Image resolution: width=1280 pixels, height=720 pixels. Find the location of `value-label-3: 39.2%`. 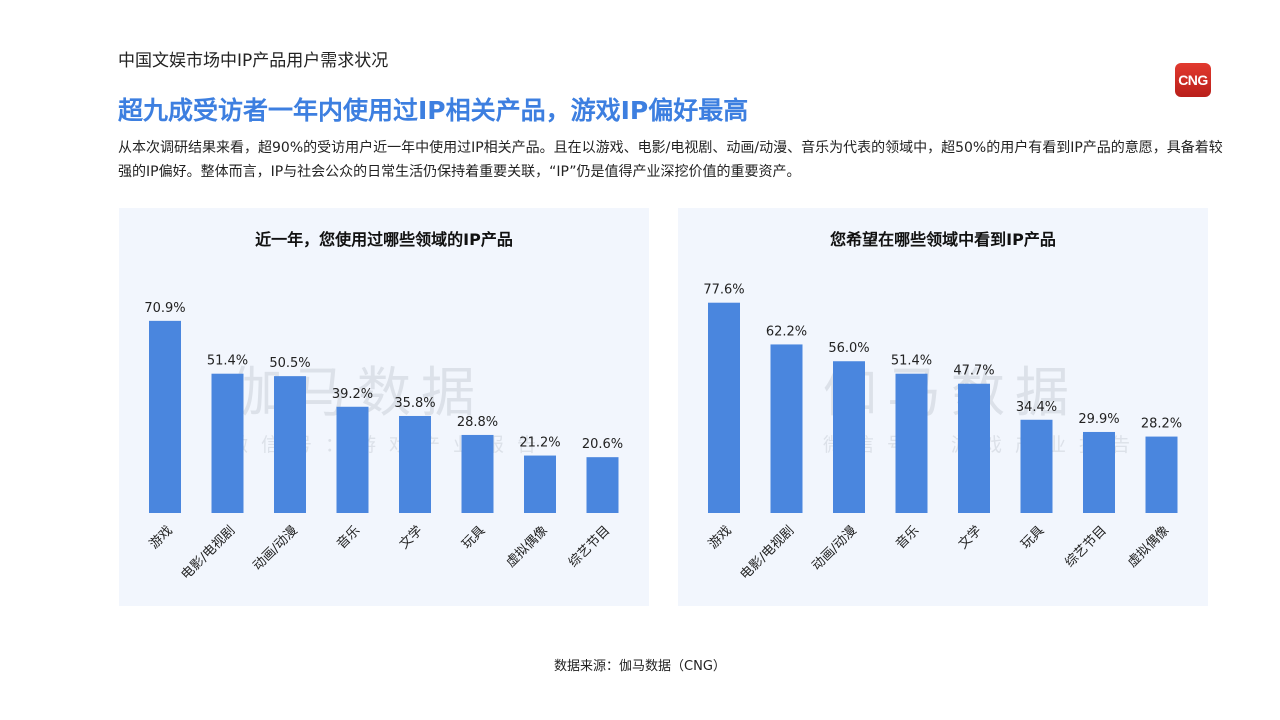

value-label-3: 39.2% is located at coordinates (352, 394).